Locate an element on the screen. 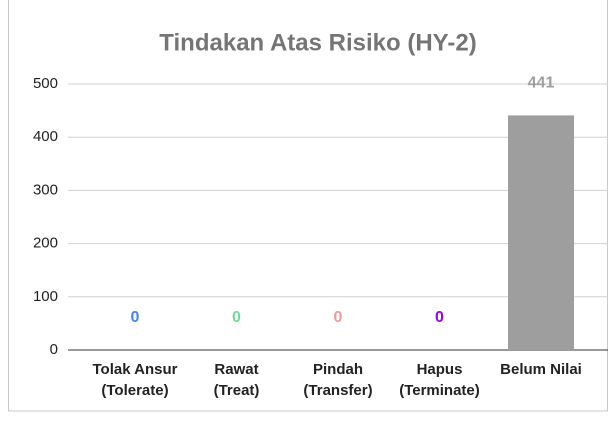 This screenshot has width=616, height=427. x-tick-label: Hapus is located at coordinates (440, 369).